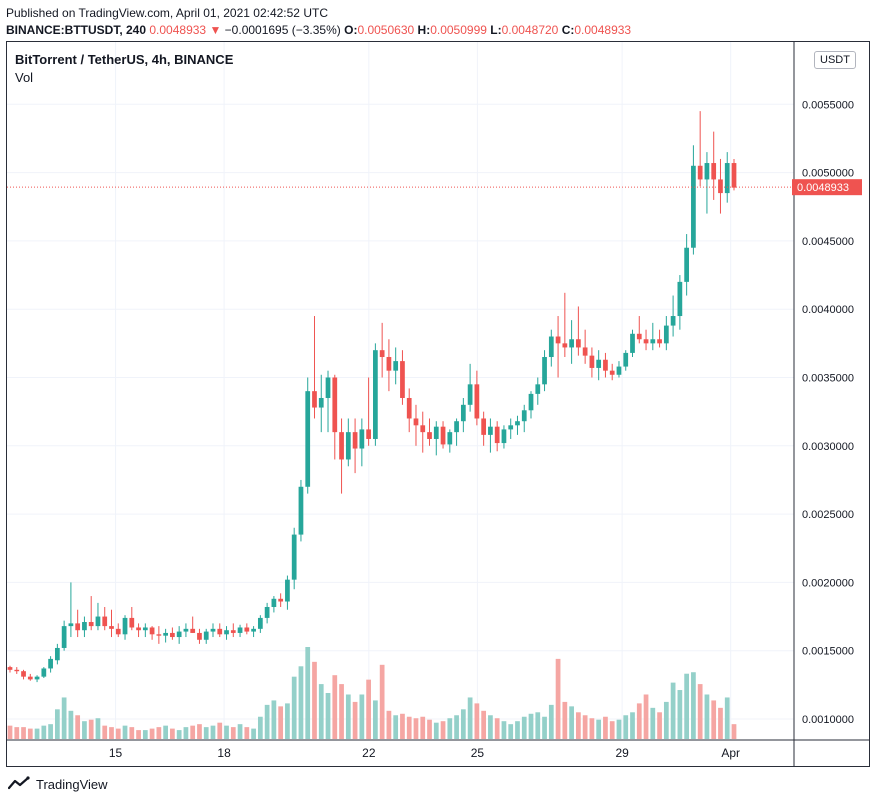 This screenshot has width=876, height=803. What do you see at coordinates (351, 30) in the screenshot?
I see `open-label: O:` at bounding box center [351, 30].